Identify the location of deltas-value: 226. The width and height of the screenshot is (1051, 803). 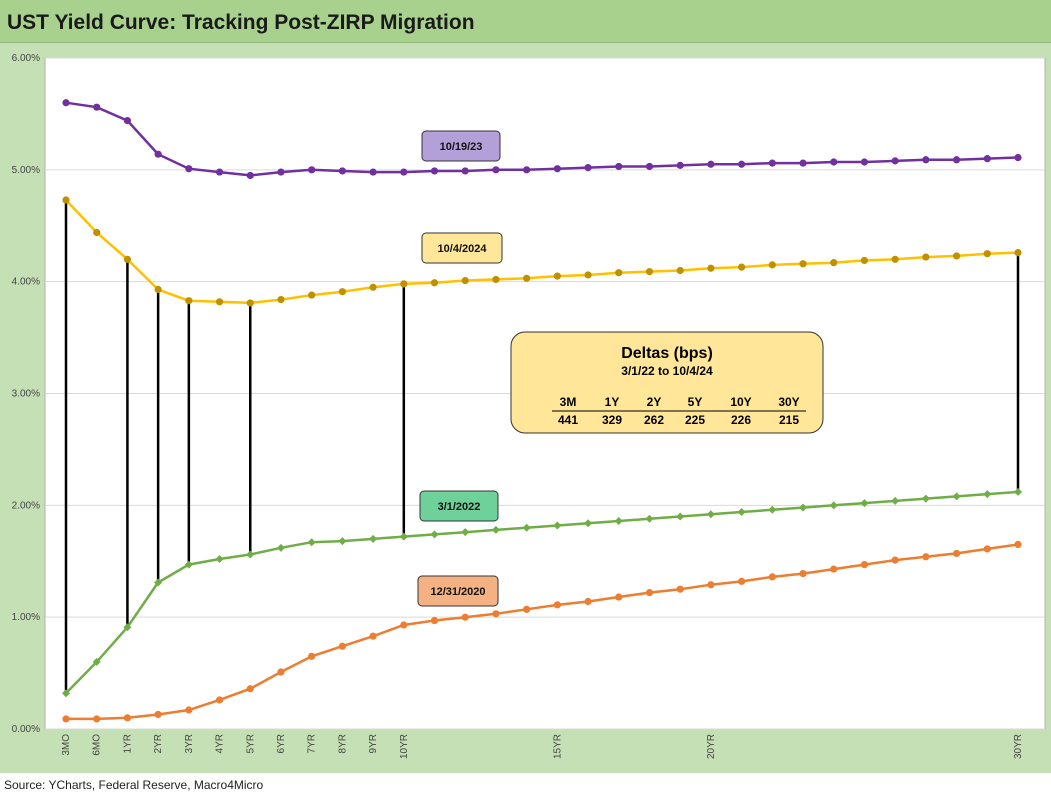
(741, 420).